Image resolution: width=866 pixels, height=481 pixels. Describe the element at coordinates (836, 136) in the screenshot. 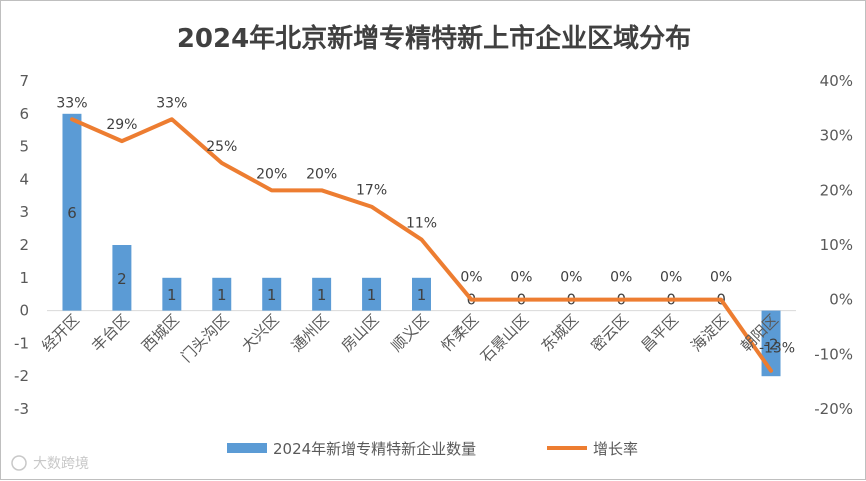

I see `y-right-tick-label: 30%` at that location.